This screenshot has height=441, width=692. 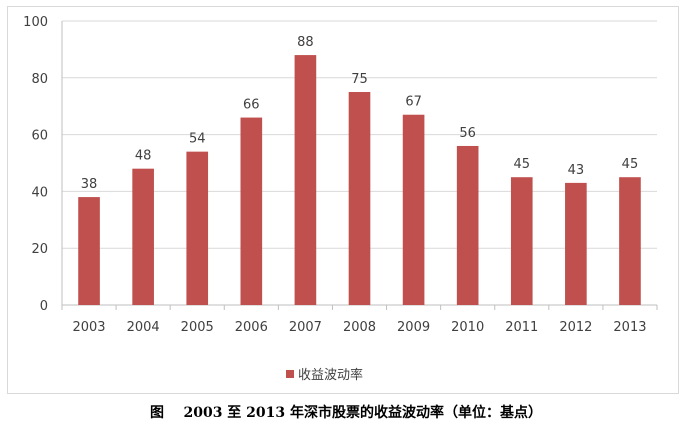 I want to click on x-tick-label: 2010, so click(x=467, y=327).